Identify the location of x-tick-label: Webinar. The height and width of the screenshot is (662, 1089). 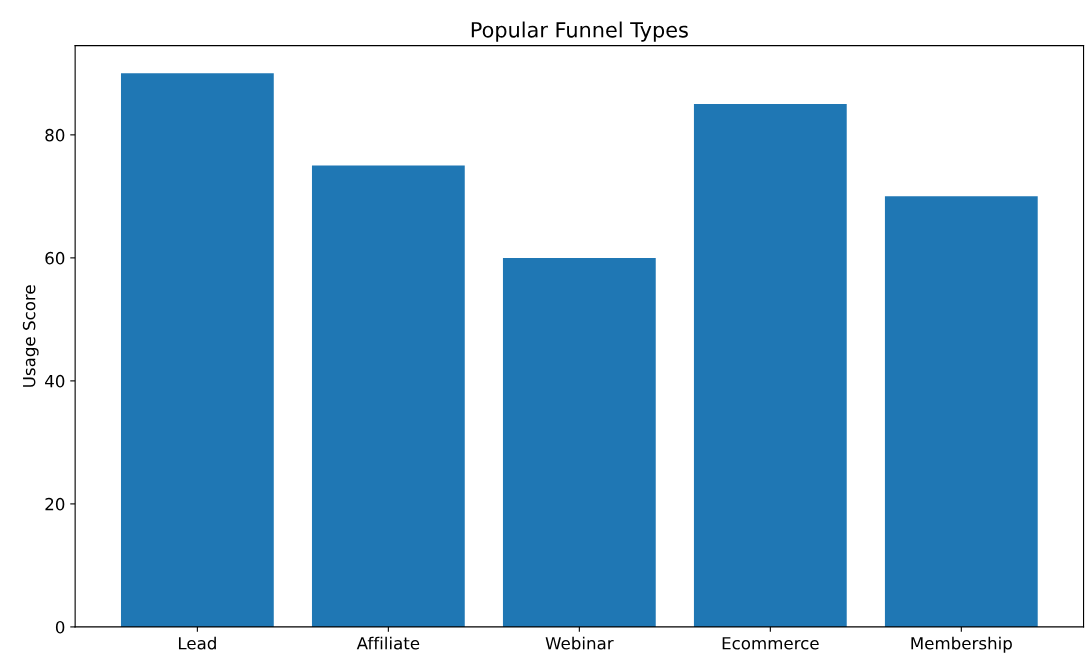
(579, 643).